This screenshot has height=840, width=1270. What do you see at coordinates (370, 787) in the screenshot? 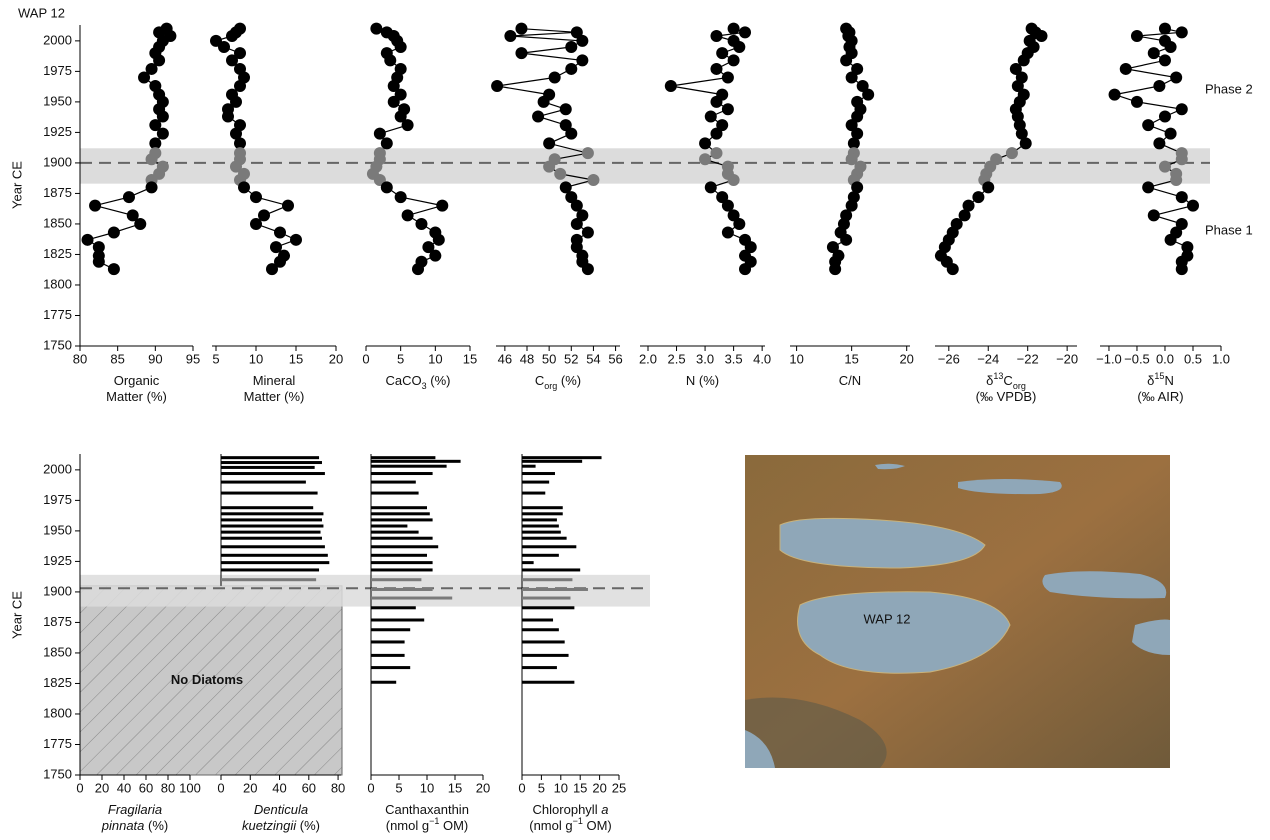
I see `x-tick-label: 0` at bounding box center [370, 787].